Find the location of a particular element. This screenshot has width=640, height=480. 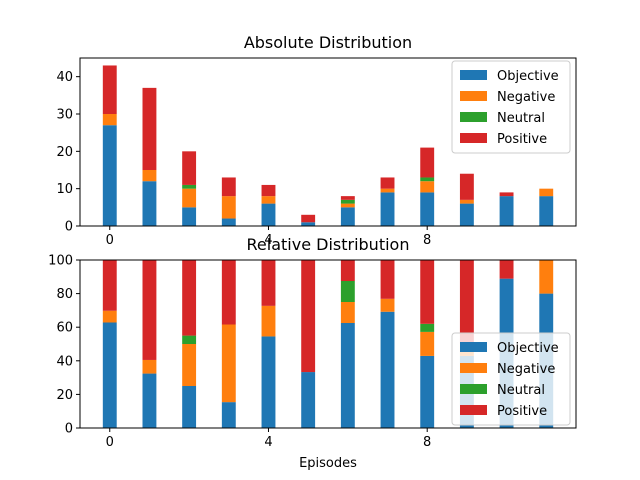

y-tick-label: 60 is located at coordinates (64, 328).